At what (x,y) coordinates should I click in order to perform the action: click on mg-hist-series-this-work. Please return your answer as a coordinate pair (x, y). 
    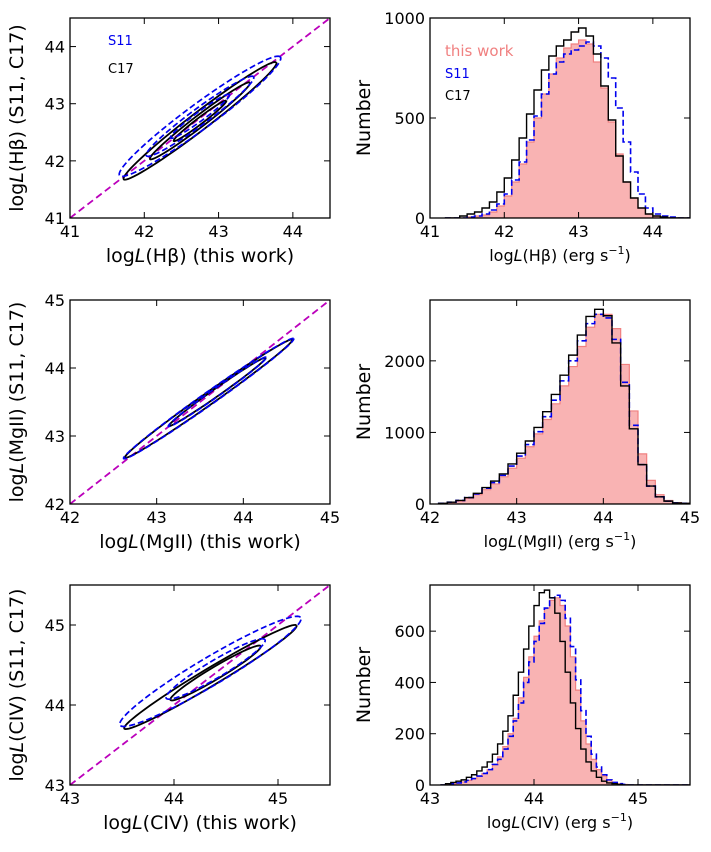
    Looking at the image, I should click on (564, 408).